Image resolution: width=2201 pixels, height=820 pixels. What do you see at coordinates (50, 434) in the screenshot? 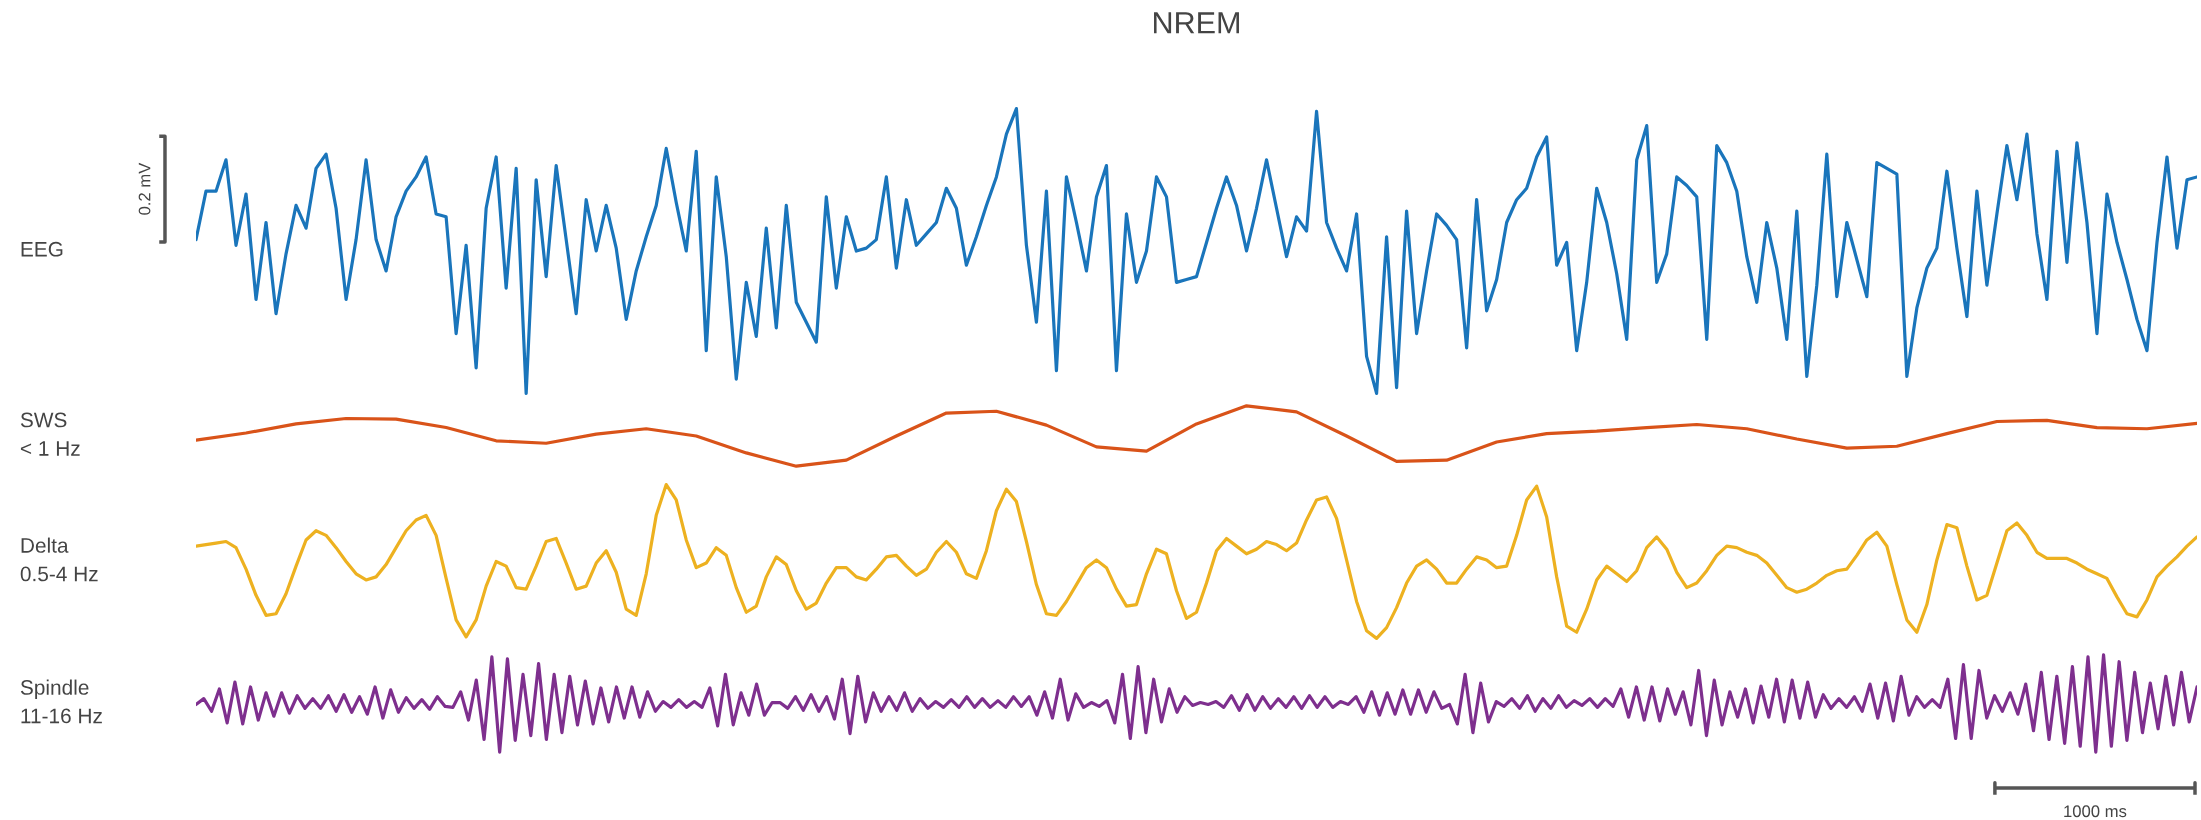
I see `y-axis-title: SWS < 1 Hz` at bounding box center [50, 434].